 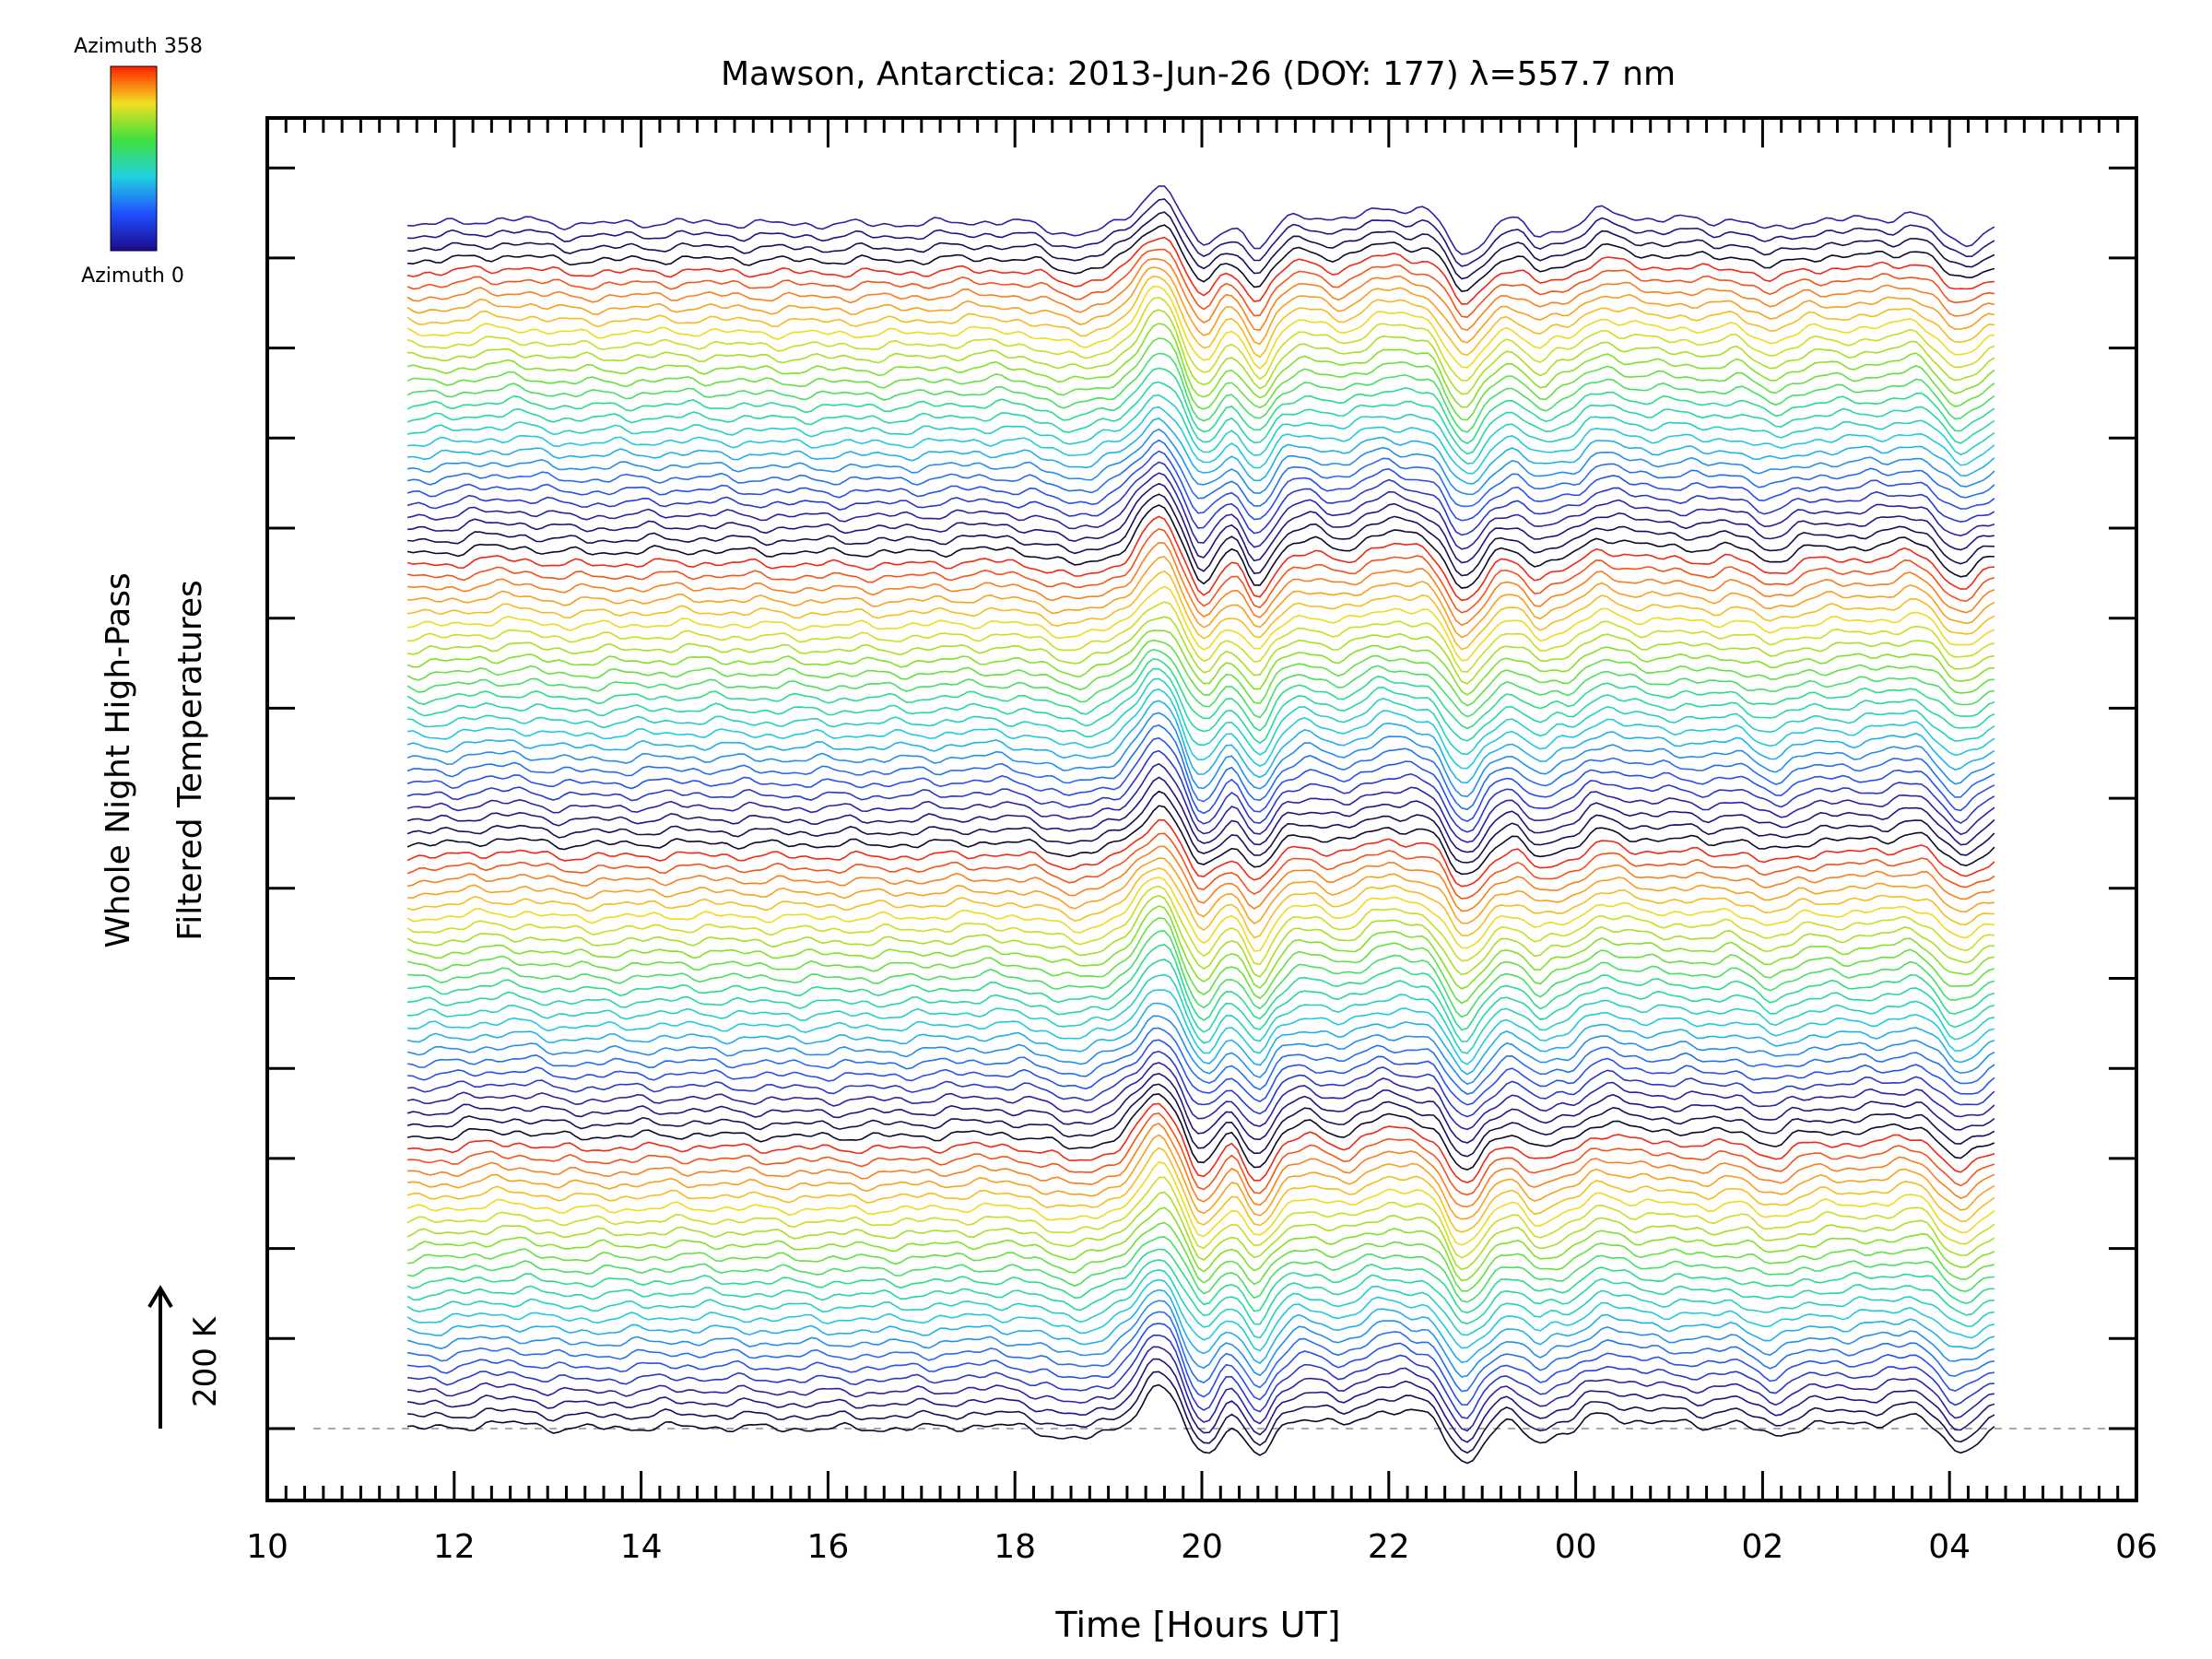 I want to click on x-tick-label: 20, so click(x=1202, y=1547).